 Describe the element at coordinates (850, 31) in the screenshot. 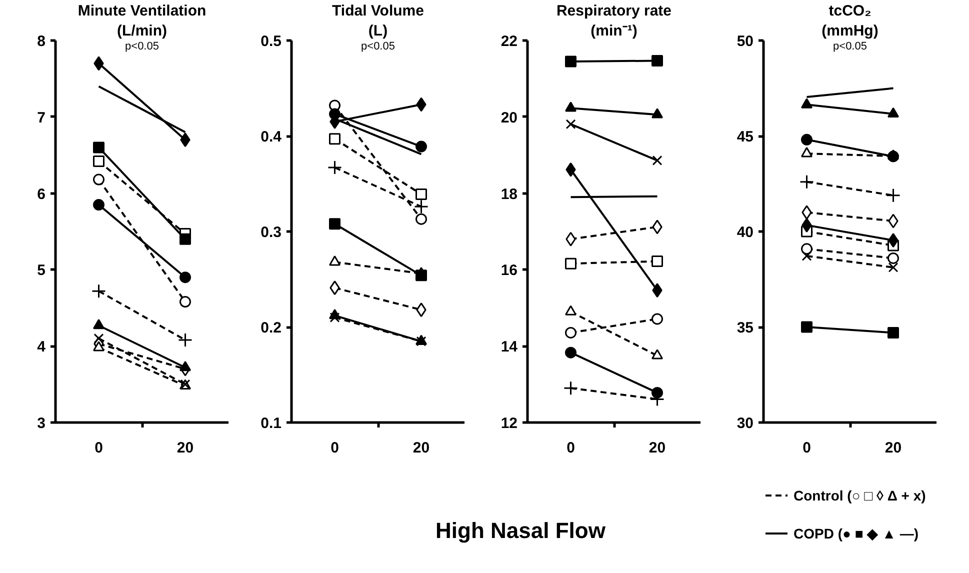

I see `chart-subtitle: (mmHg)` at that location.